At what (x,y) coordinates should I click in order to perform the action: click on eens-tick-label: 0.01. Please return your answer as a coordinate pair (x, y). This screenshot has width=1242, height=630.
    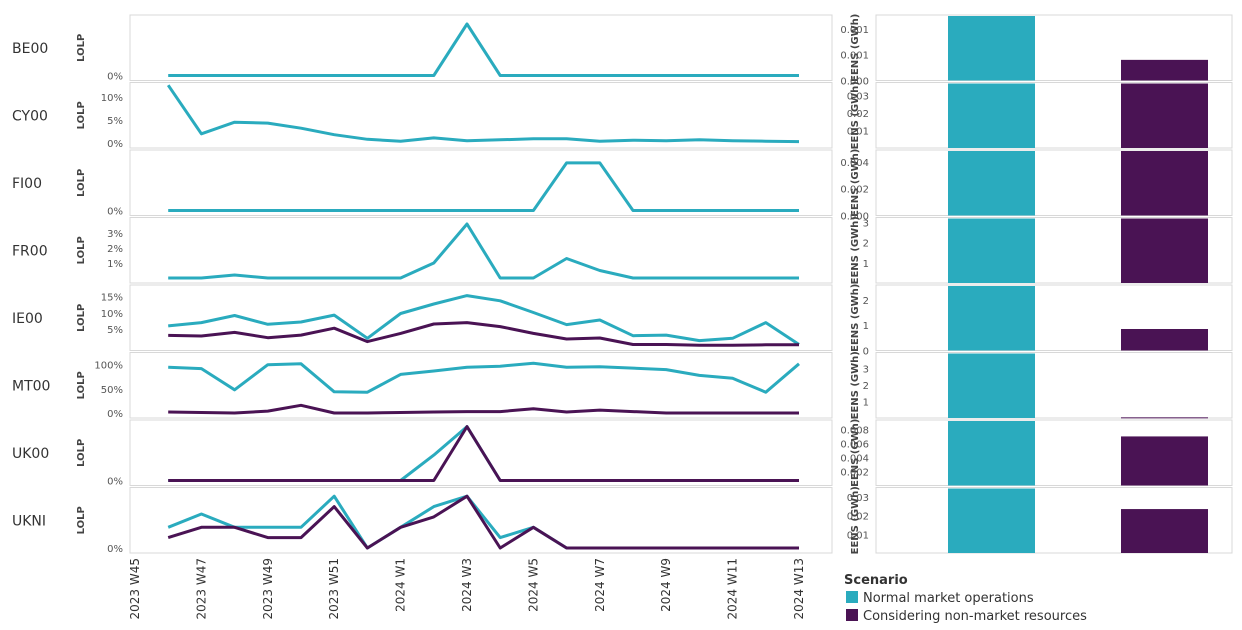
    Looking at the image, I should click on (858, 535).